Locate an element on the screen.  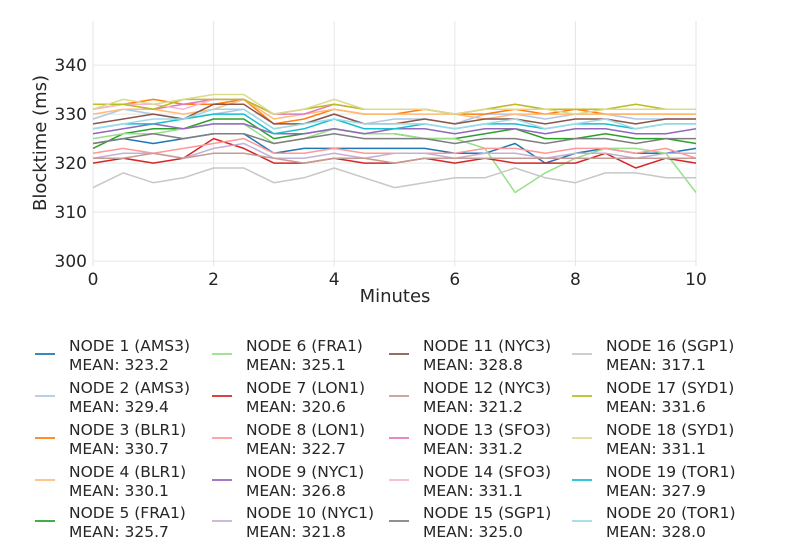
y-tick-label-3: 330 is located at coordinates (71, 115).